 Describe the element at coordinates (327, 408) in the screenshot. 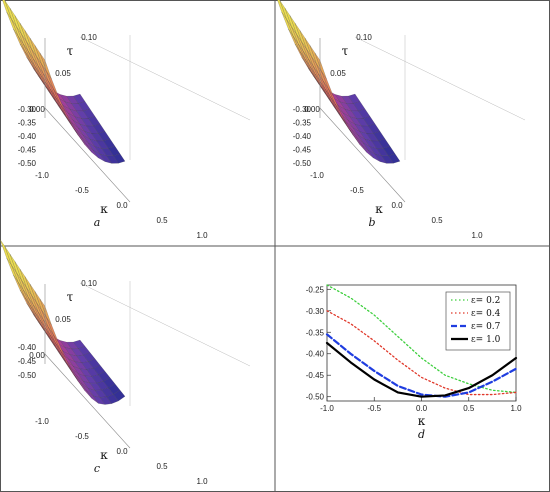

I see `x-tick-label: -1.0` at that location.